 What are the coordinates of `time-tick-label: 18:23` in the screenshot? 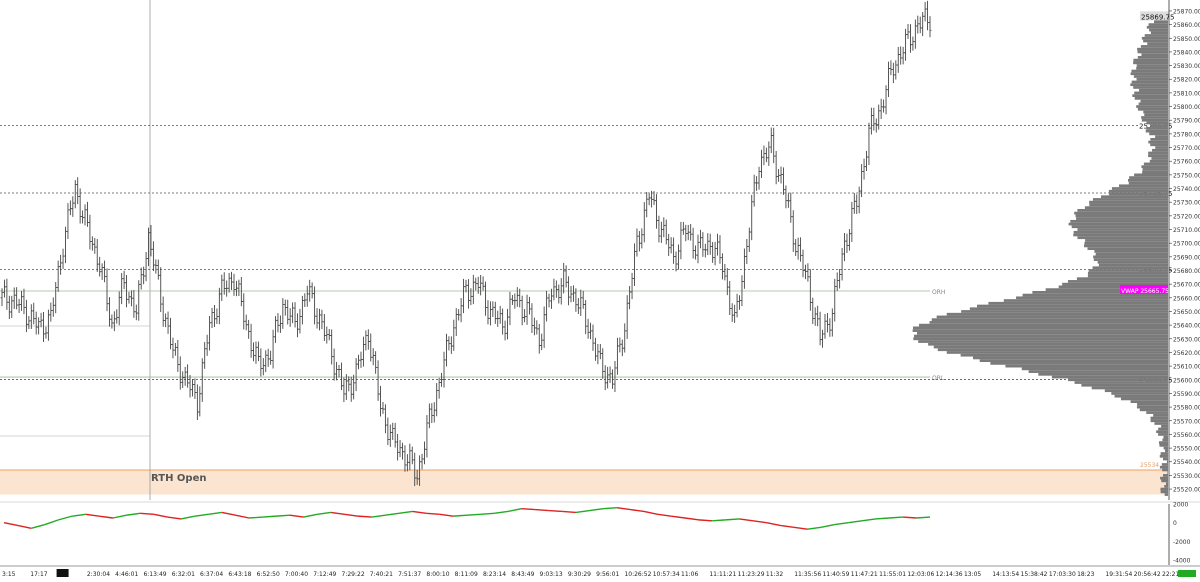 It's located at (1085, 574).